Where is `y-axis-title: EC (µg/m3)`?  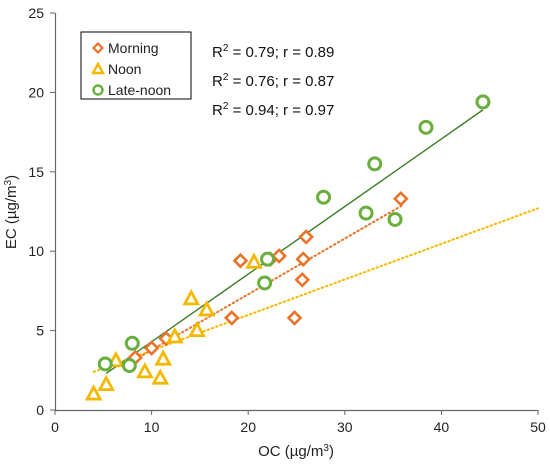 y-axis-title: EC (µg/m3) is located at coordinates (11, 212).